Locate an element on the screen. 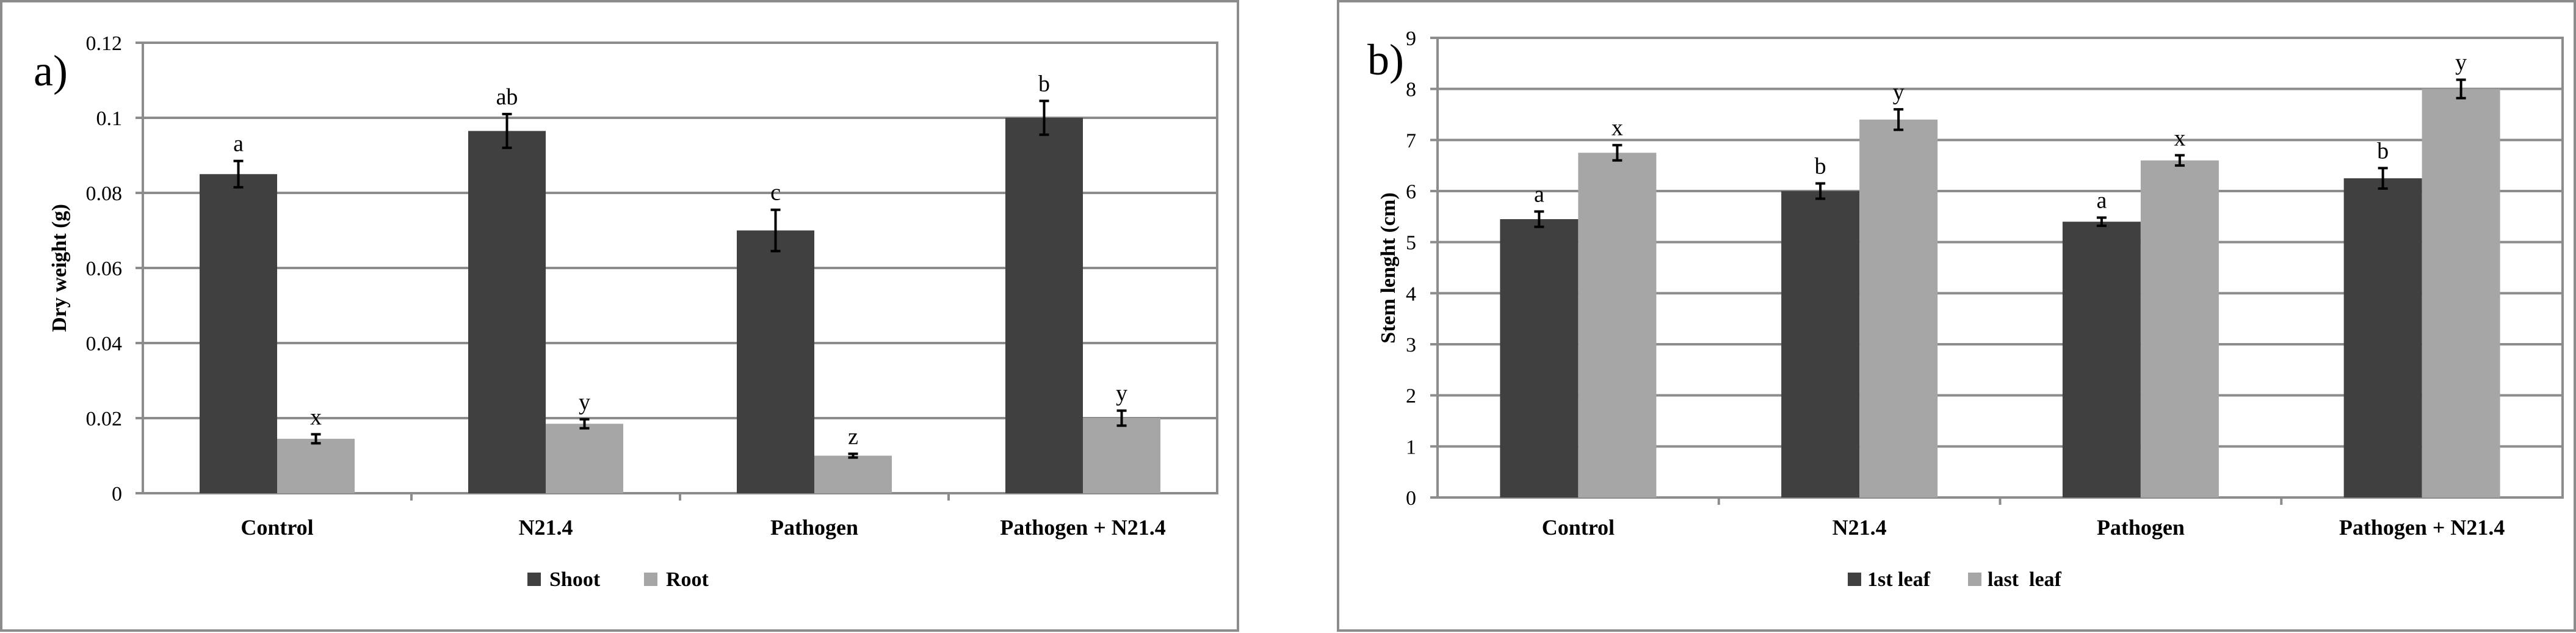 The height and width of the screenshot is (633, 2576). y-tick-label: 9 is located at coordinates (1411, 38).